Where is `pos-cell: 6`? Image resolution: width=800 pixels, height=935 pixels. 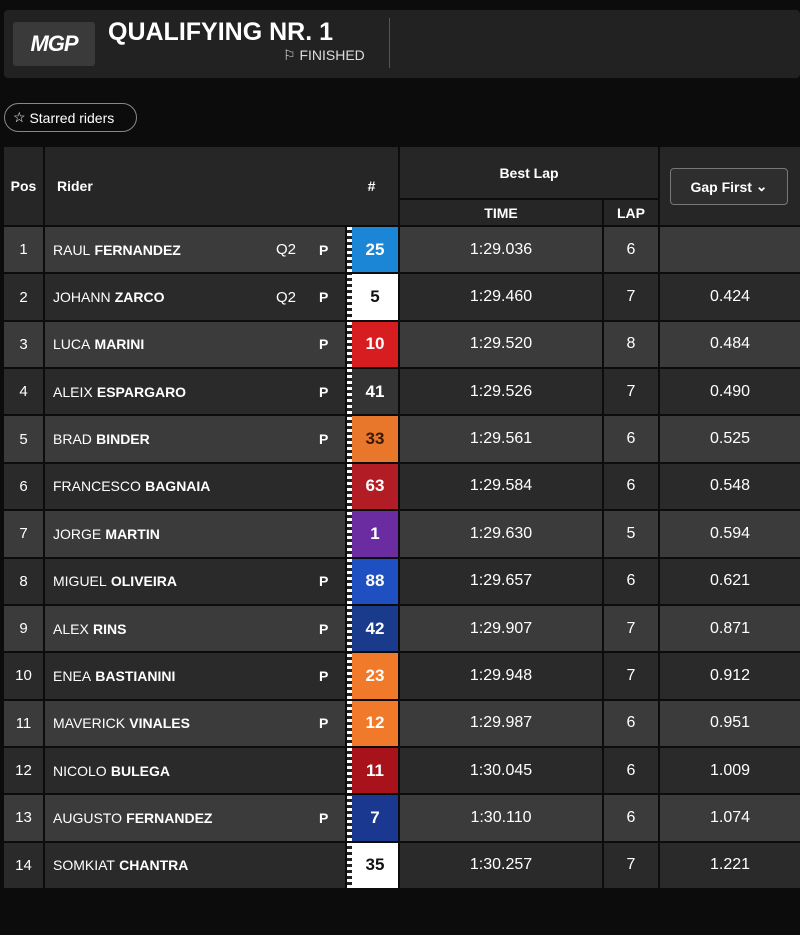 pos-cell: 6 is located at coordinates (23, 486).